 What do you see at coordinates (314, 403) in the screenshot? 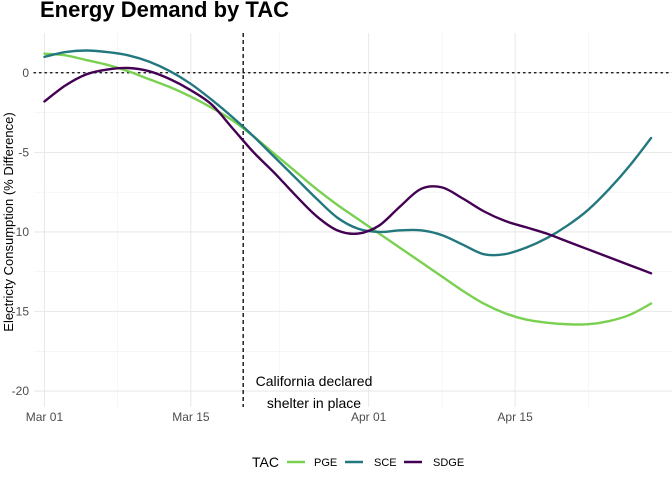
I see `annotation-line-2: shelter in place` at bounding box center [314, 403].